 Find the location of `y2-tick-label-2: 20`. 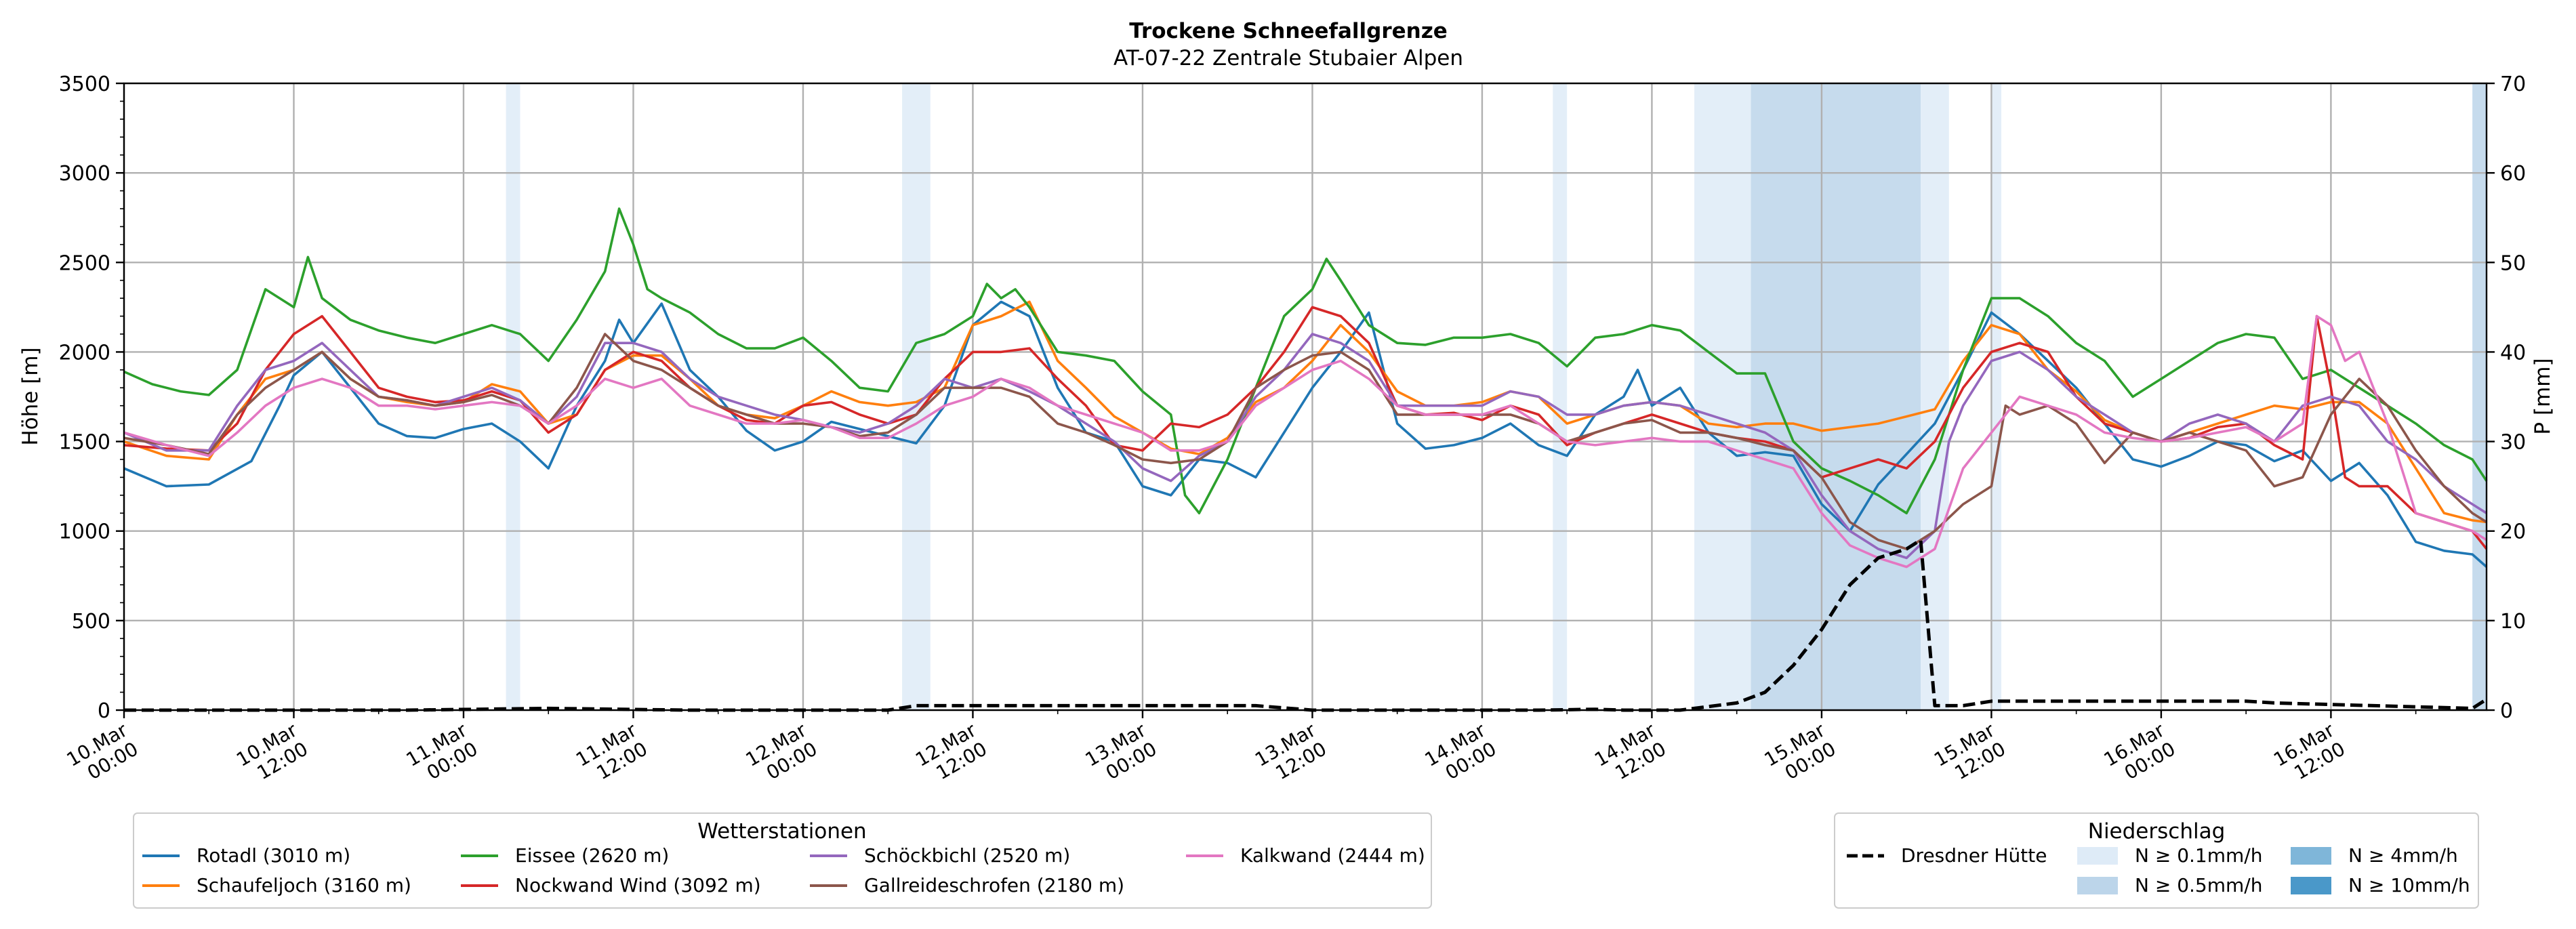

y2-tick-label-2: 20 is located at coordinates (2513, 532).